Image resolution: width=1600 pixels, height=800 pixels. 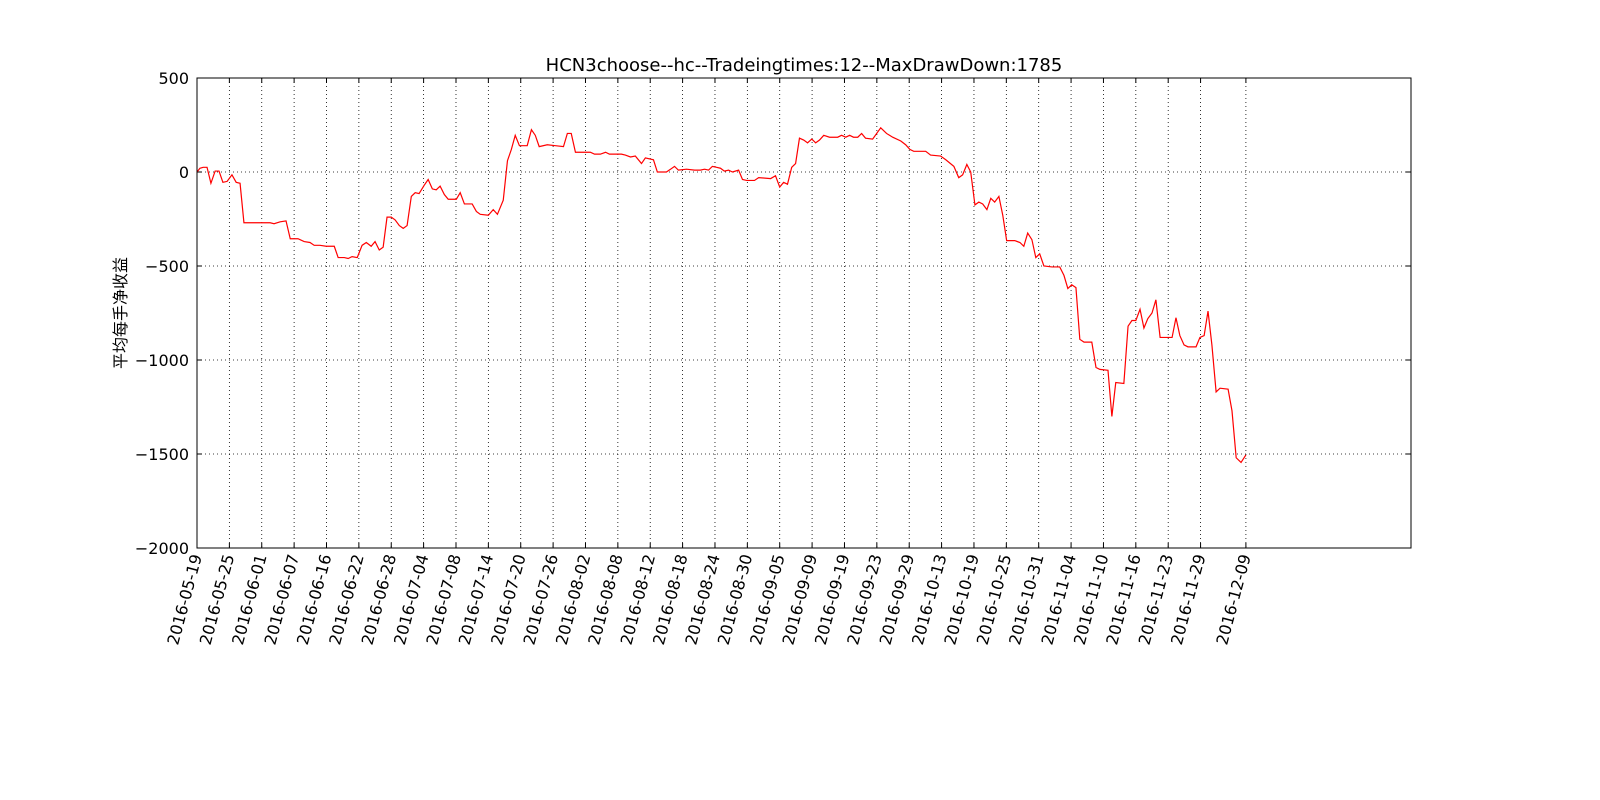 I want to click on y-tick-label: −1500, so click(x=162, y=454).